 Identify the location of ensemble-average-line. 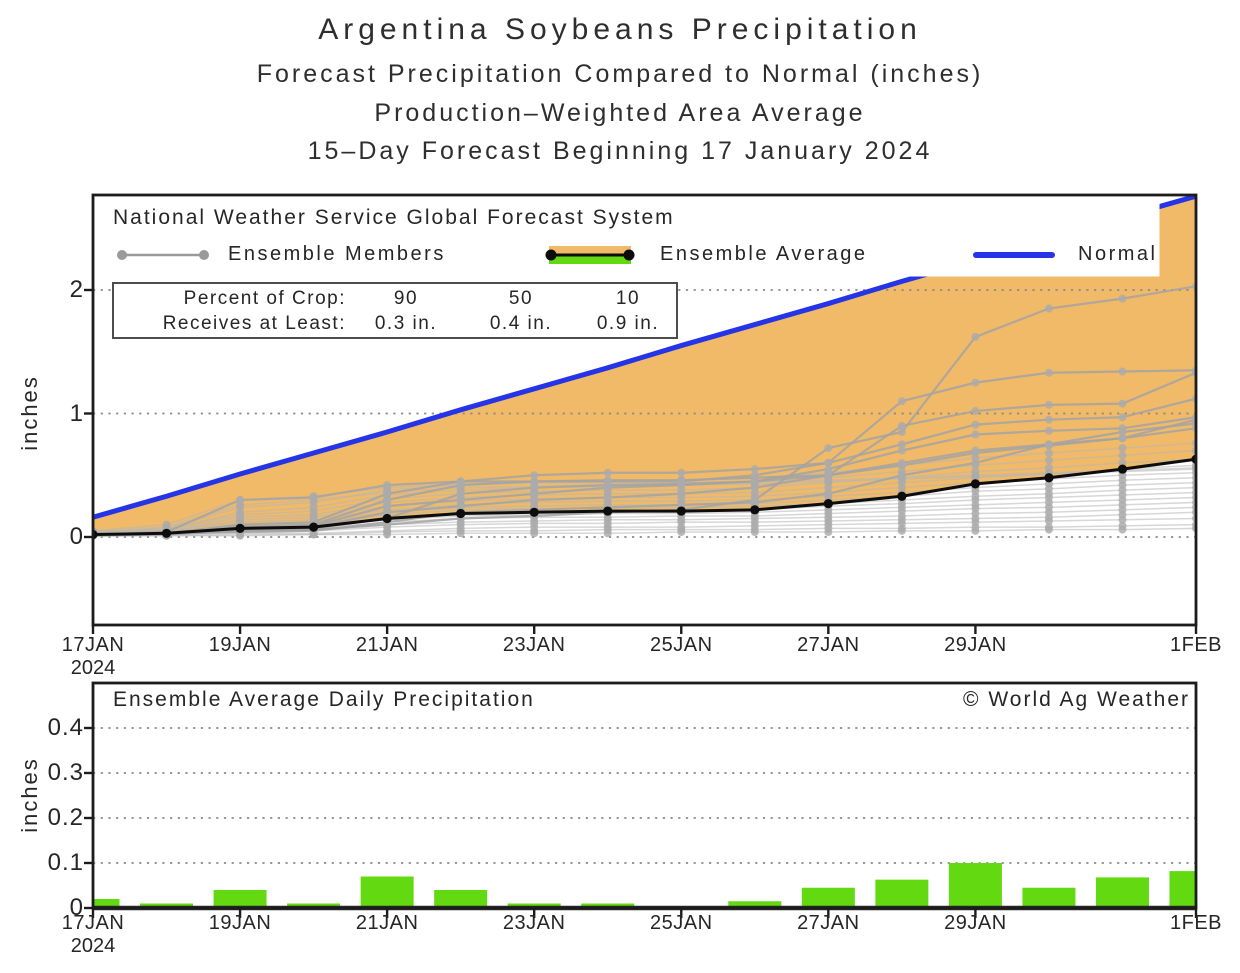
(644, 497).